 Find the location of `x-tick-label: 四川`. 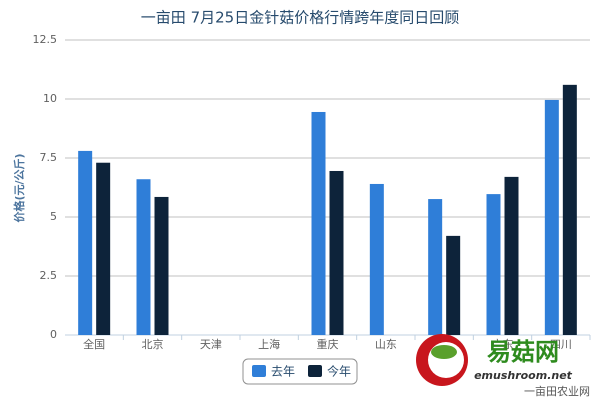

x-tick-label: 四川 is located at coordinates (561, 344).